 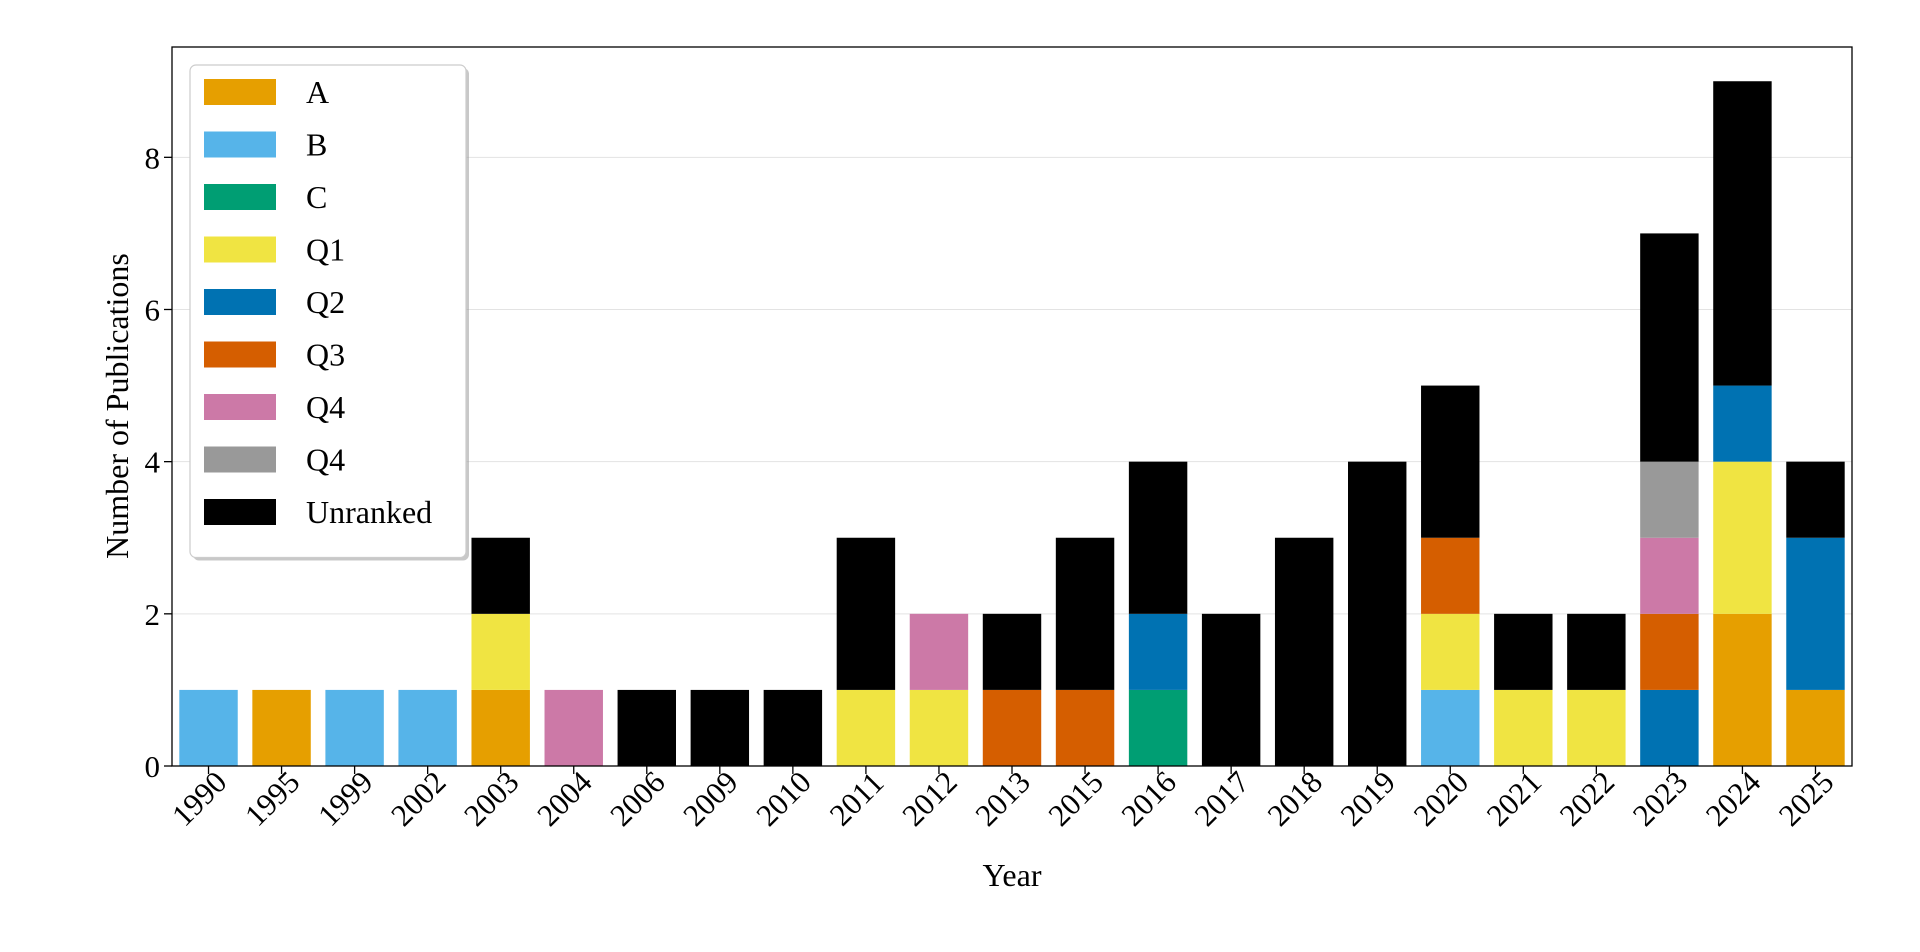 I want to click on legend: ABC Q1 Q2 Q3 Q4 Q4 Unranked, so click(x=329, y=312).